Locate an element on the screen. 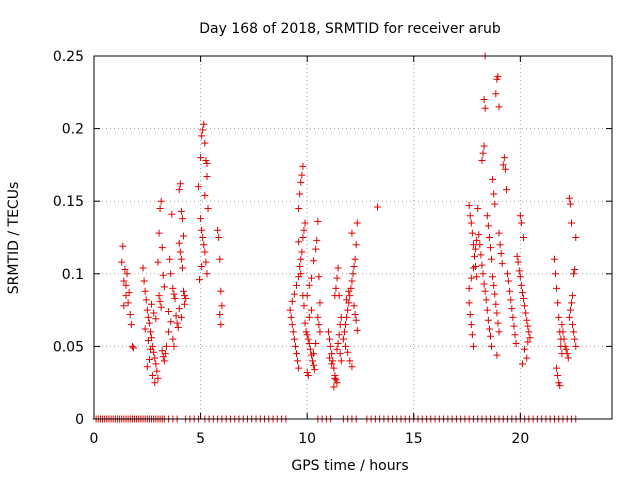  y-tick-label: 0.15 is located at coordinates (68, 202).